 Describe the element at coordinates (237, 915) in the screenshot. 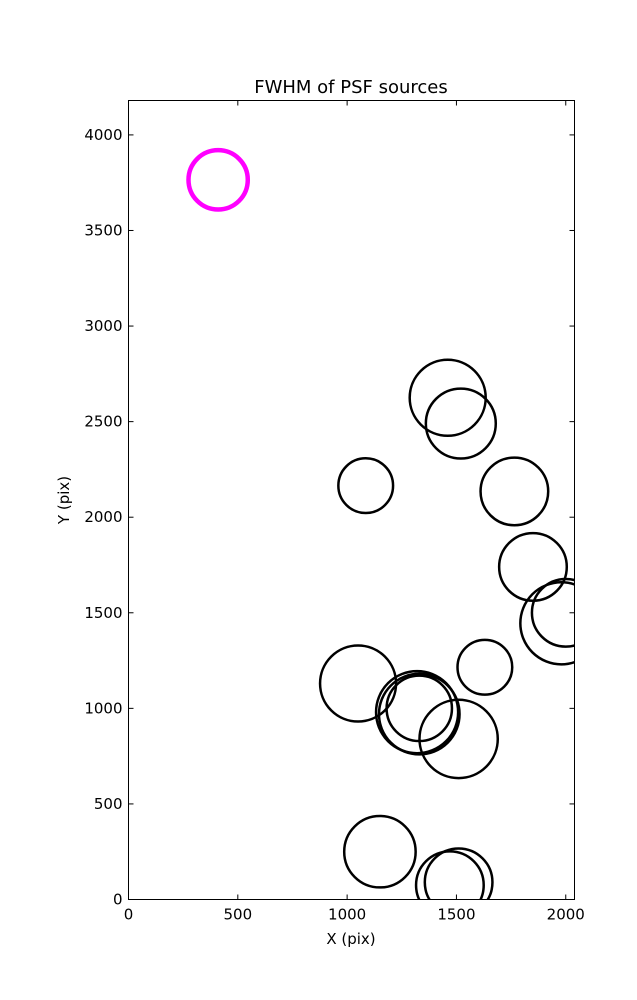

I see `x-tick-label: 500` at that location.